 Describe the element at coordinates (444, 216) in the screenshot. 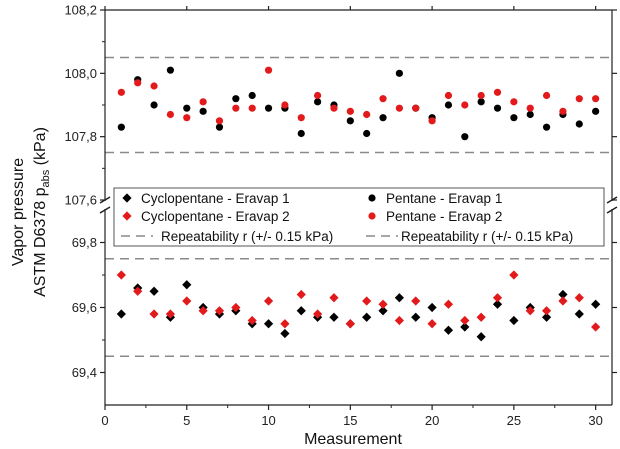

I see `legend-item-4-label: Pentane - Eravap 2` at that location.